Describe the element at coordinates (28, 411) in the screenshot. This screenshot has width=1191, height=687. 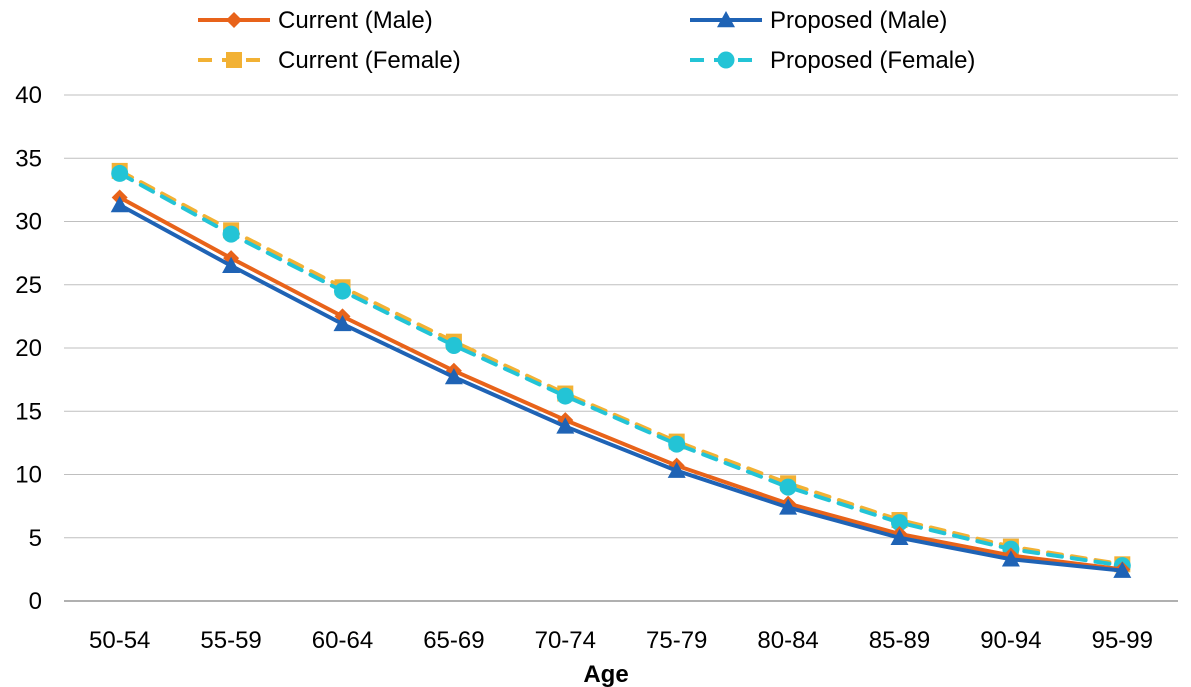
I see `y-tick-label: 15` at that location.